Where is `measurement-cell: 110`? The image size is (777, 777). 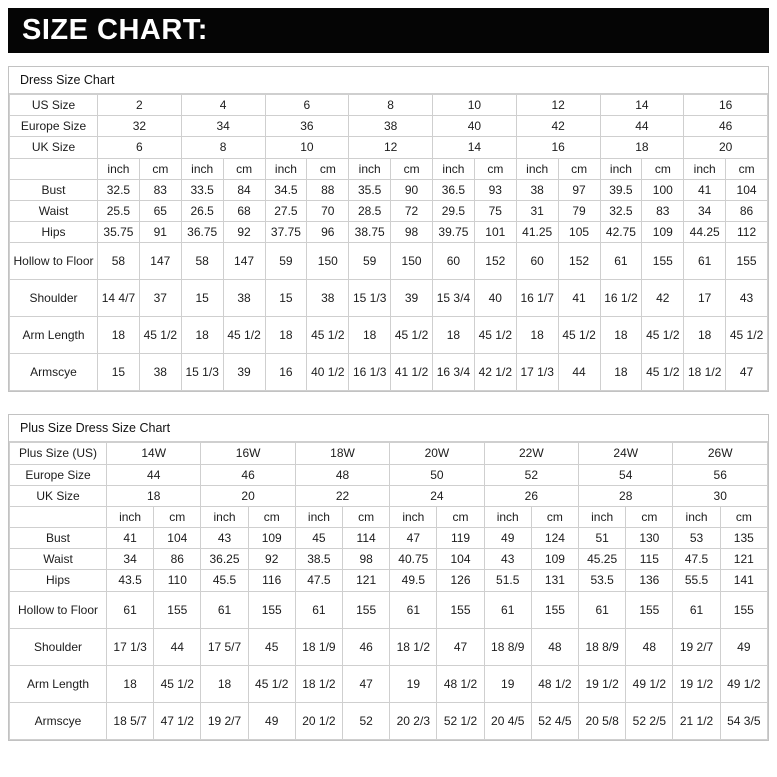 measurement-cell: 110 is located at coordinates (177, 580).